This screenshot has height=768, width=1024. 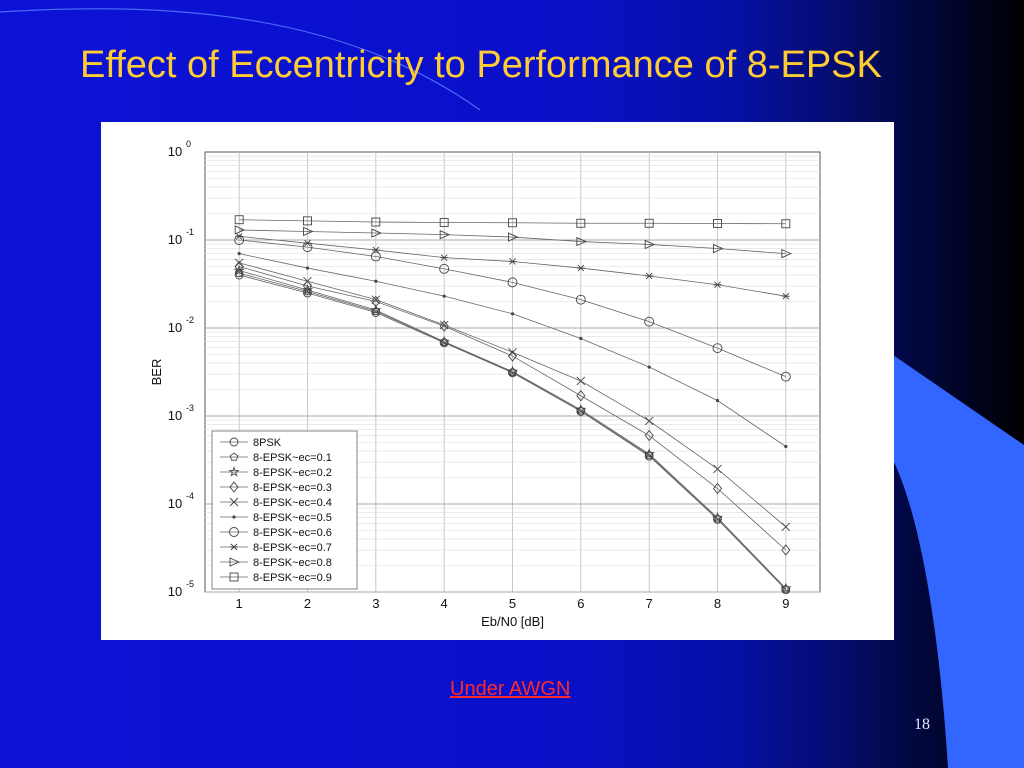 What do you see at coordinates (375, 603) in the screenshot?
I see `x-tick-label: 3` at bounding box center [375, 603].